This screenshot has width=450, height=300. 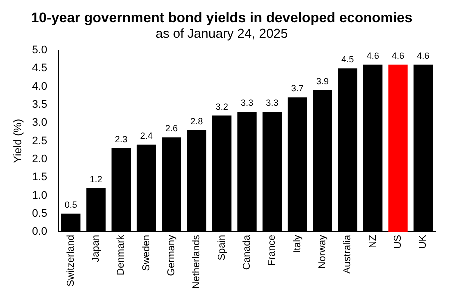 I want to click on x-tick-label: UK, so click(x=424, y=241).